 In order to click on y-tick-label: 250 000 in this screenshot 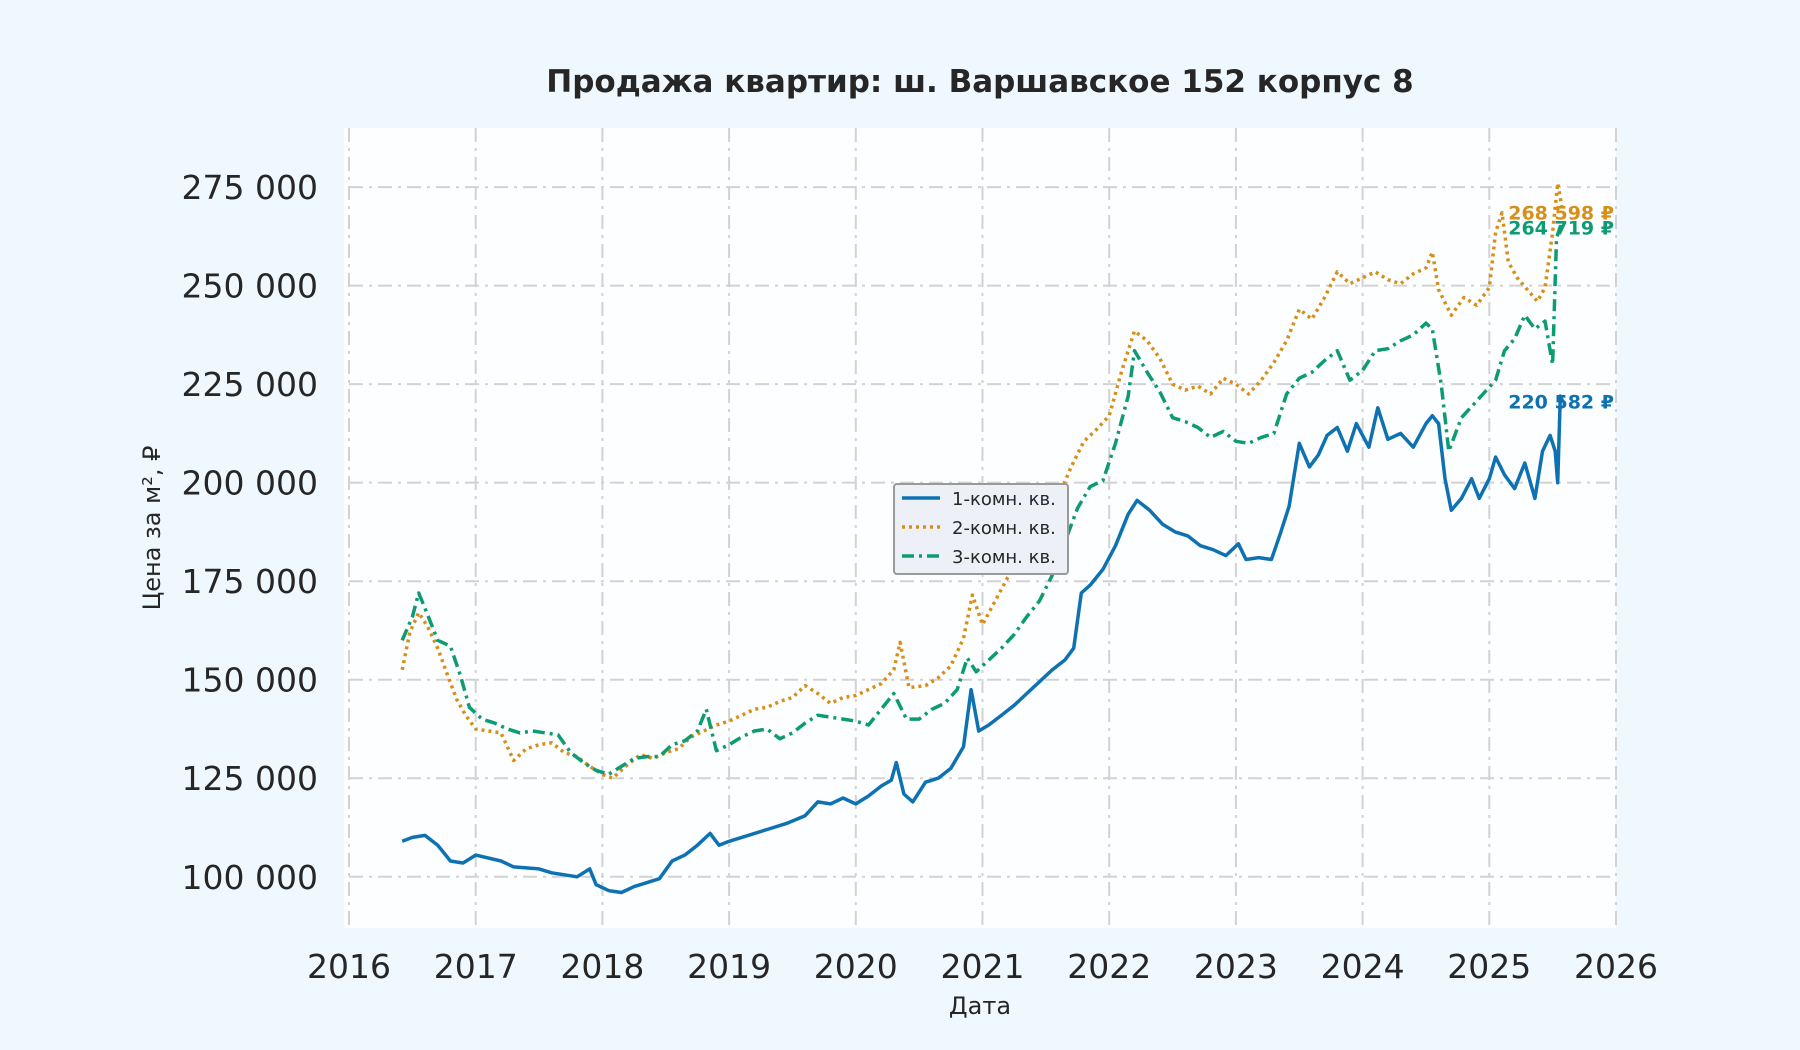, I will do `click(250, 286)`.